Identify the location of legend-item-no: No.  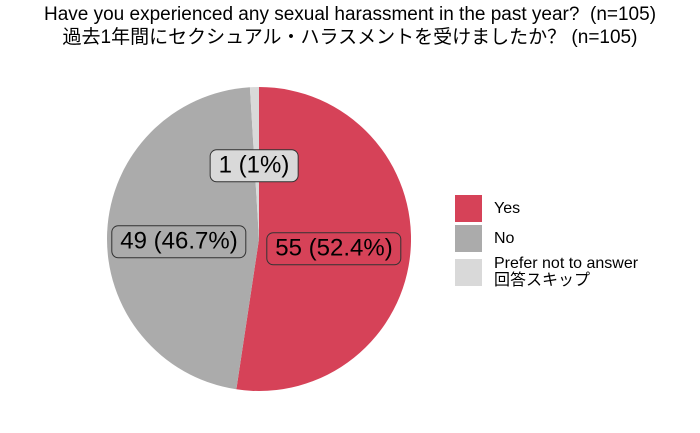
(546, 238).